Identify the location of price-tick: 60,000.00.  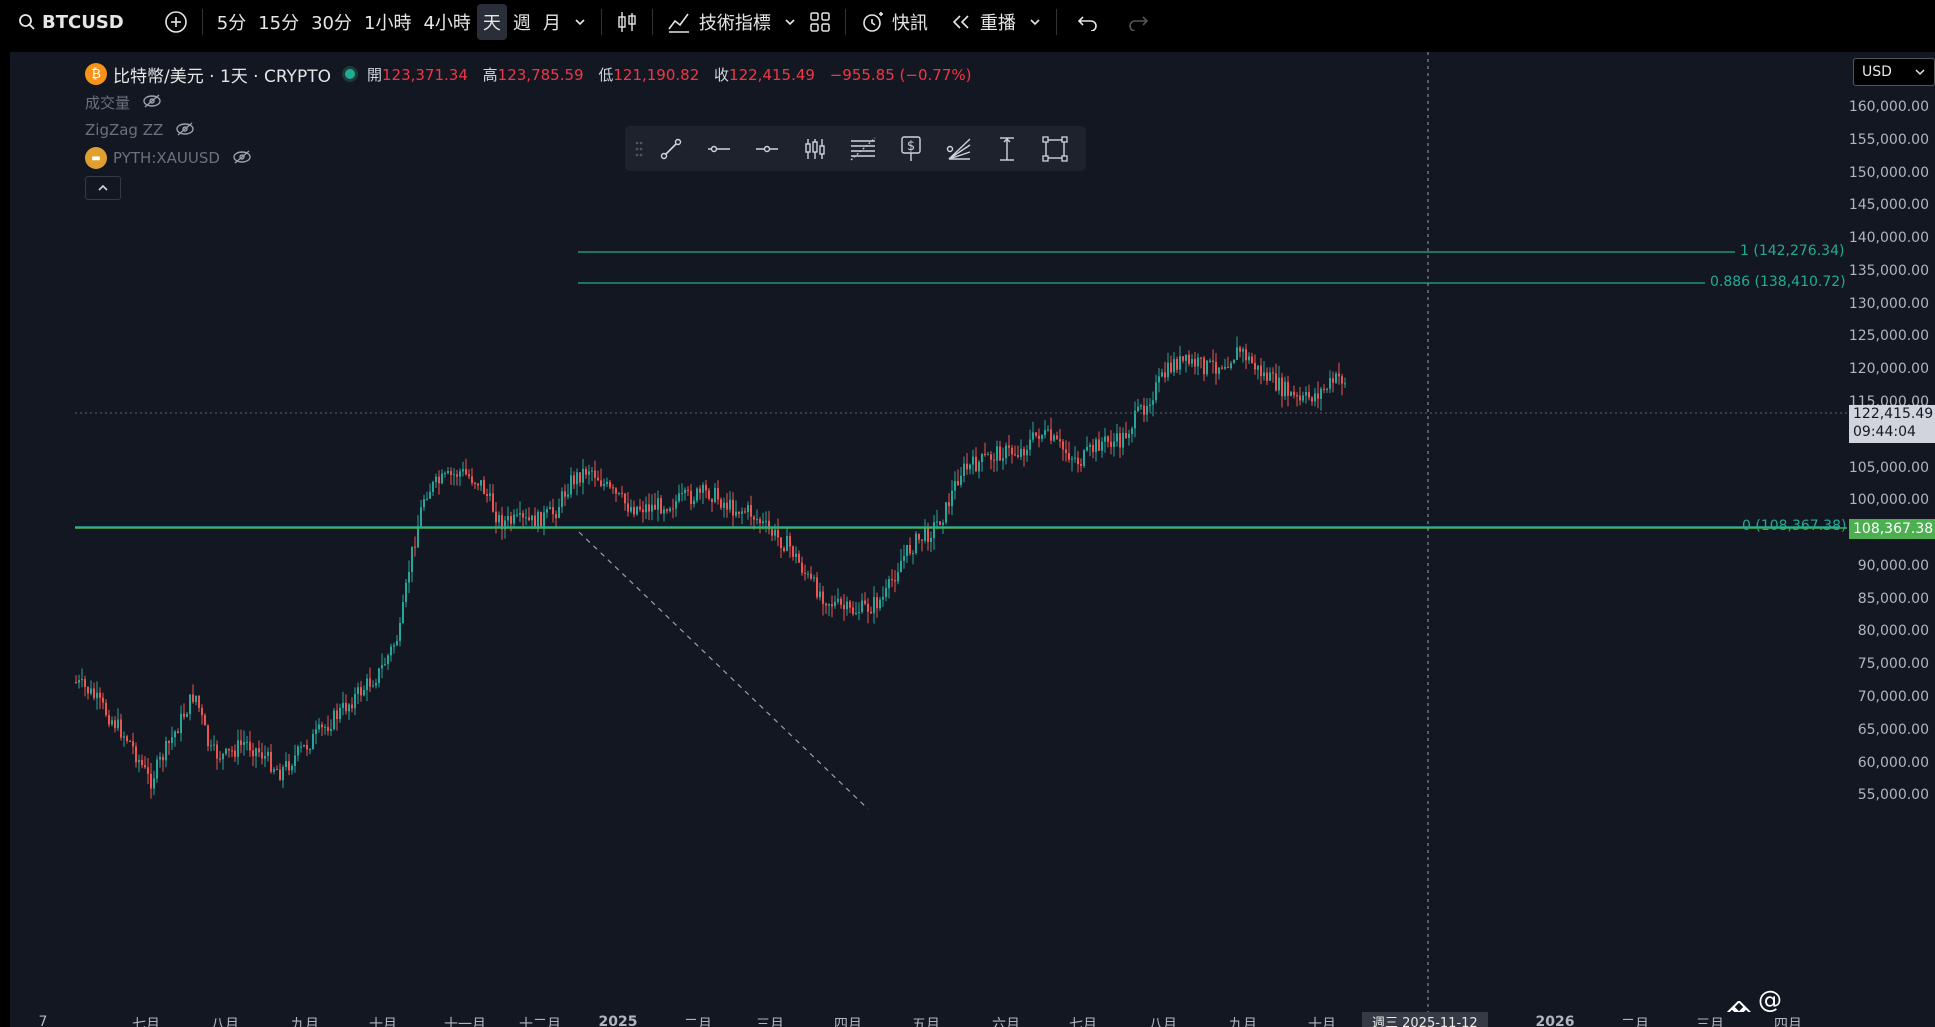
(1893, 762).